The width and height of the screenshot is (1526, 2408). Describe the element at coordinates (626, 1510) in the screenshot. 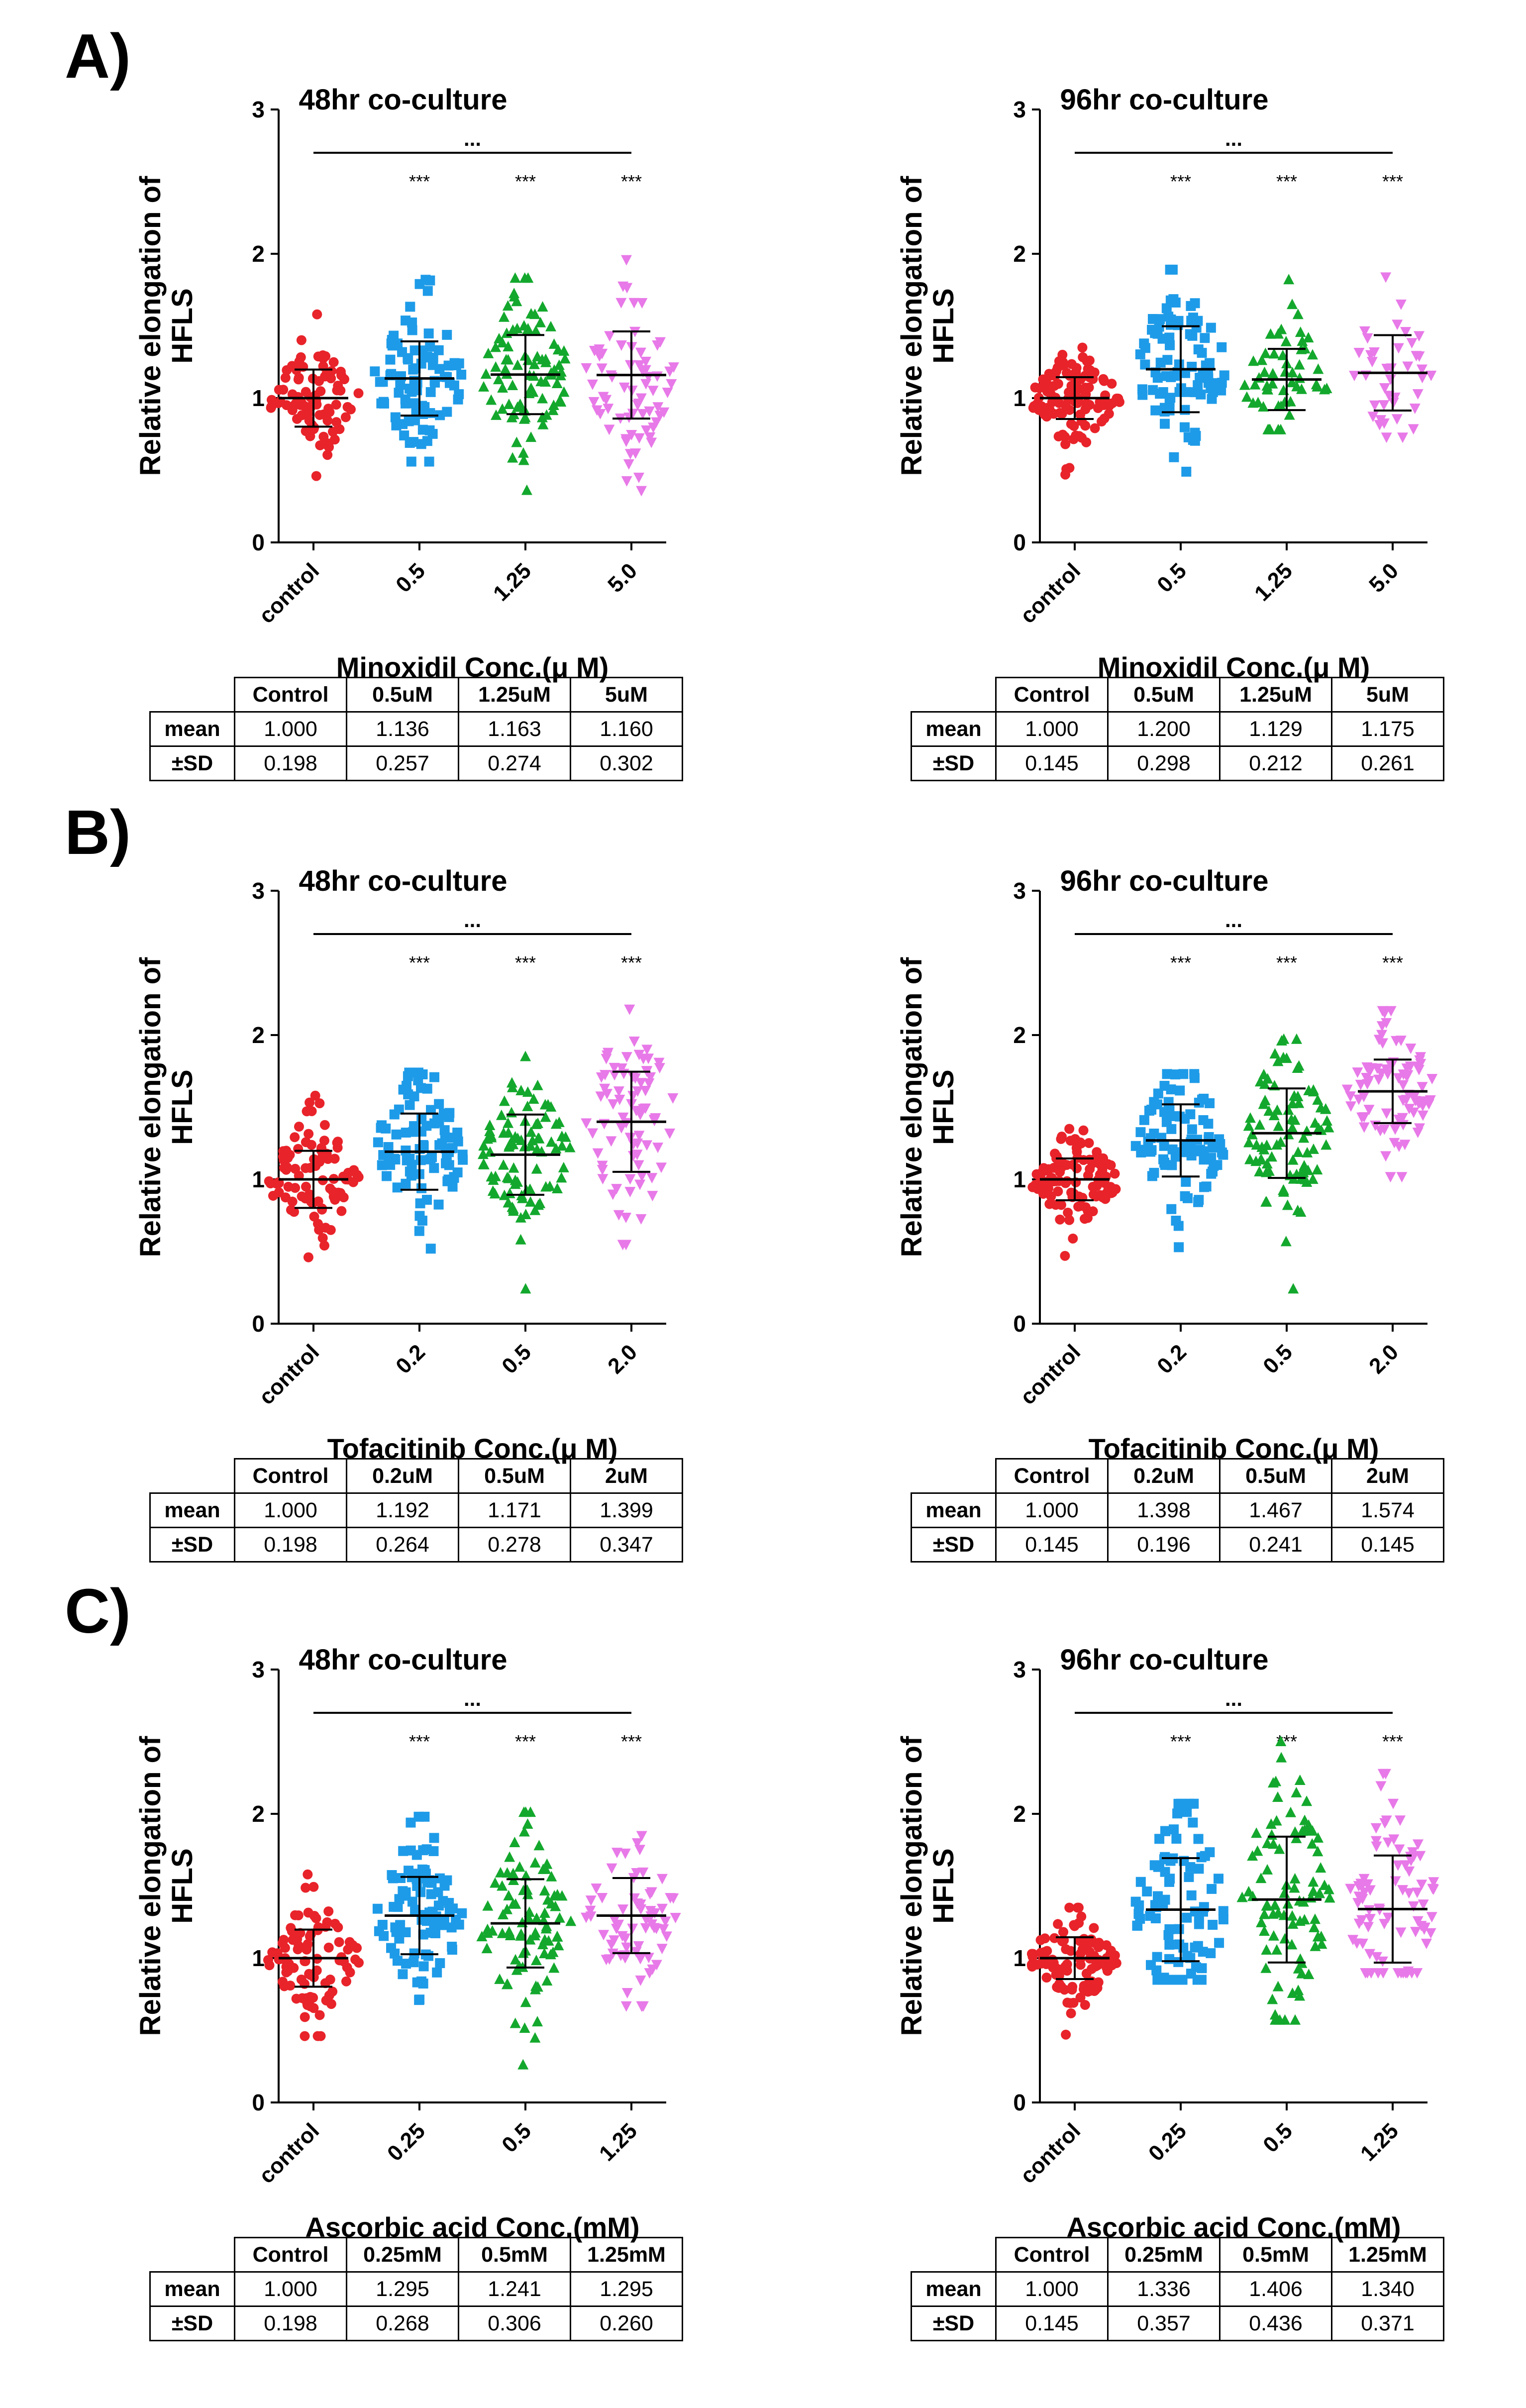

I see `table-cell: 1.399` at that location.